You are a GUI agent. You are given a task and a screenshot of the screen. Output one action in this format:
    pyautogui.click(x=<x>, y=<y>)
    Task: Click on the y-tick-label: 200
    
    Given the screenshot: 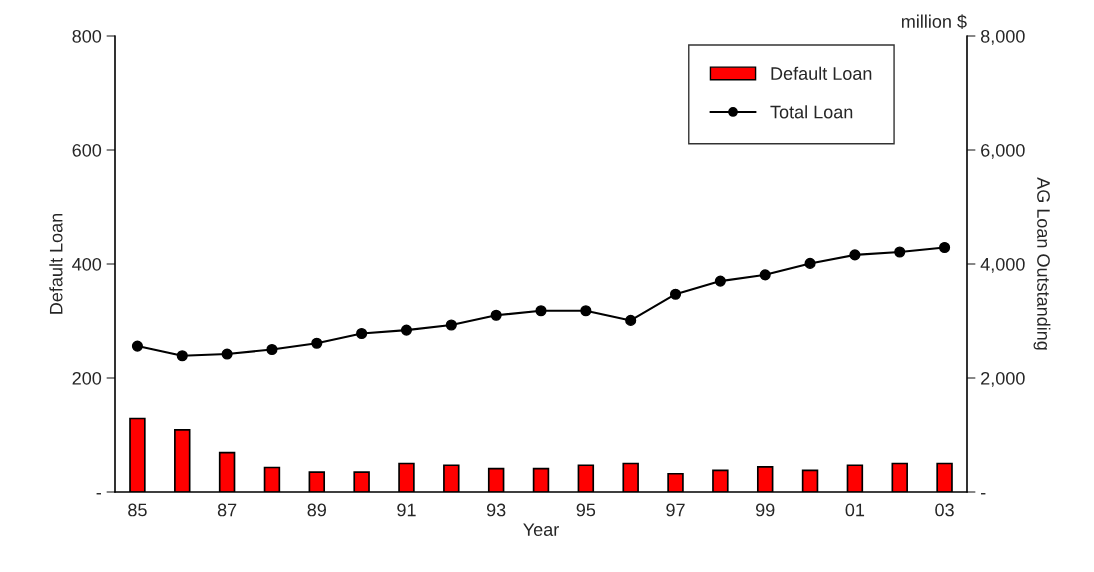 What is the action you would take?
    pyautogui.click(x=87, y=378)
    